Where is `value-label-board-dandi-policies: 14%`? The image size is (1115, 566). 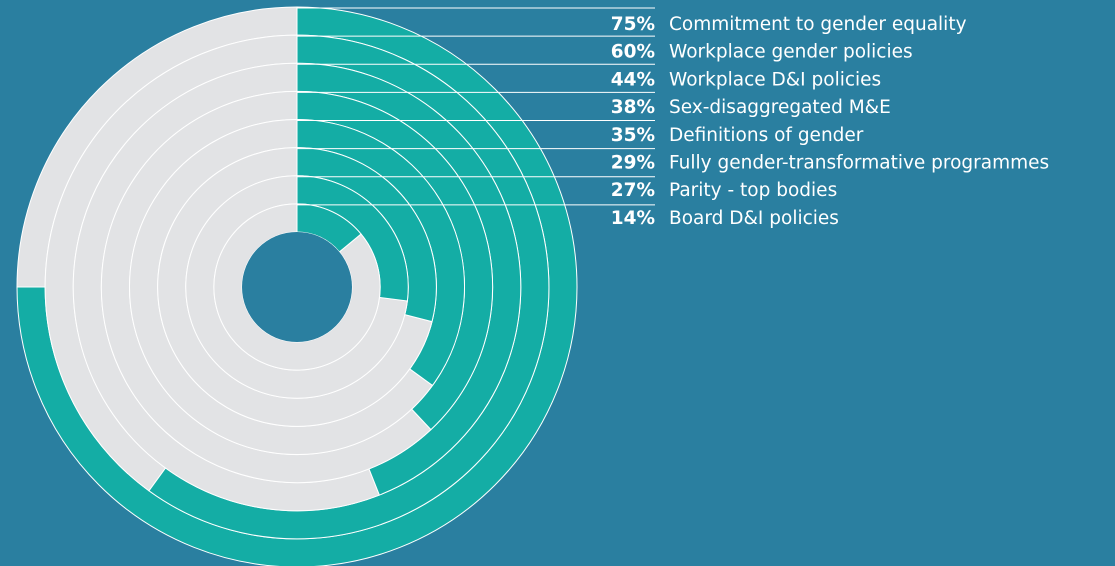
value-label-board-dandi-policies: 14% is located at coordinates (633, 218).